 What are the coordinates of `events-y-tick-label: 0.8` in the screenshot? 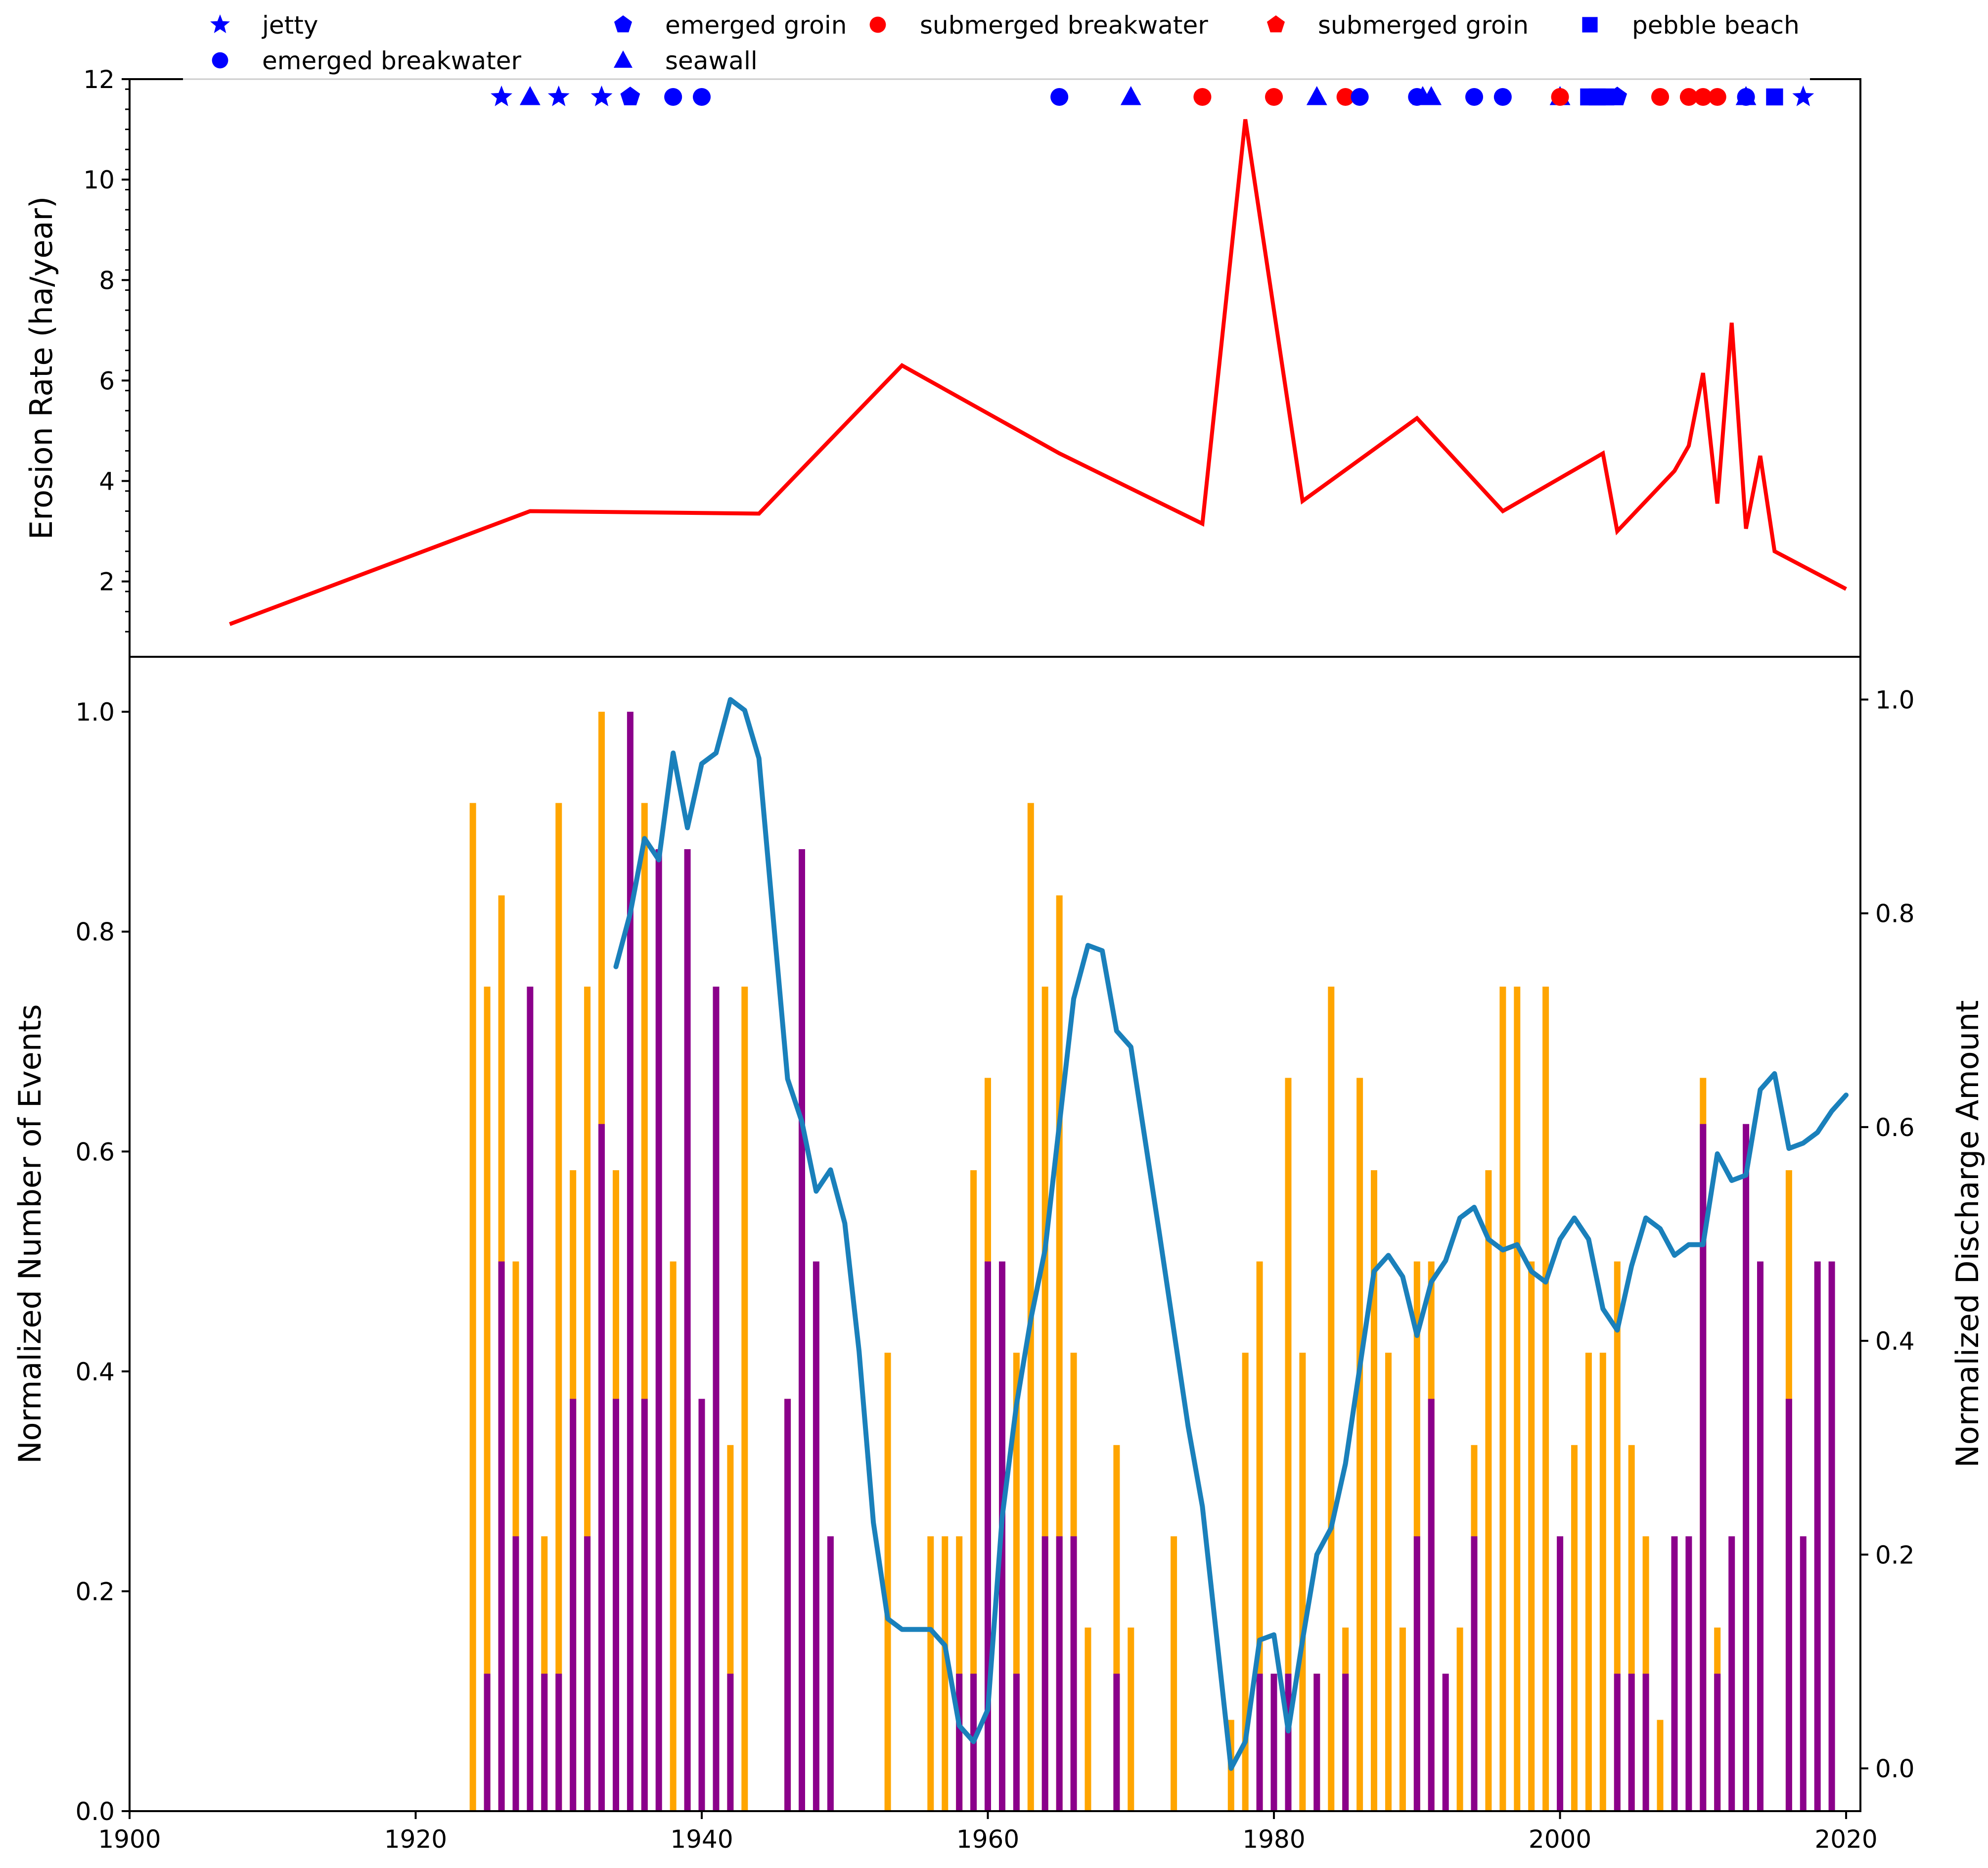 It's located at (95, 932).